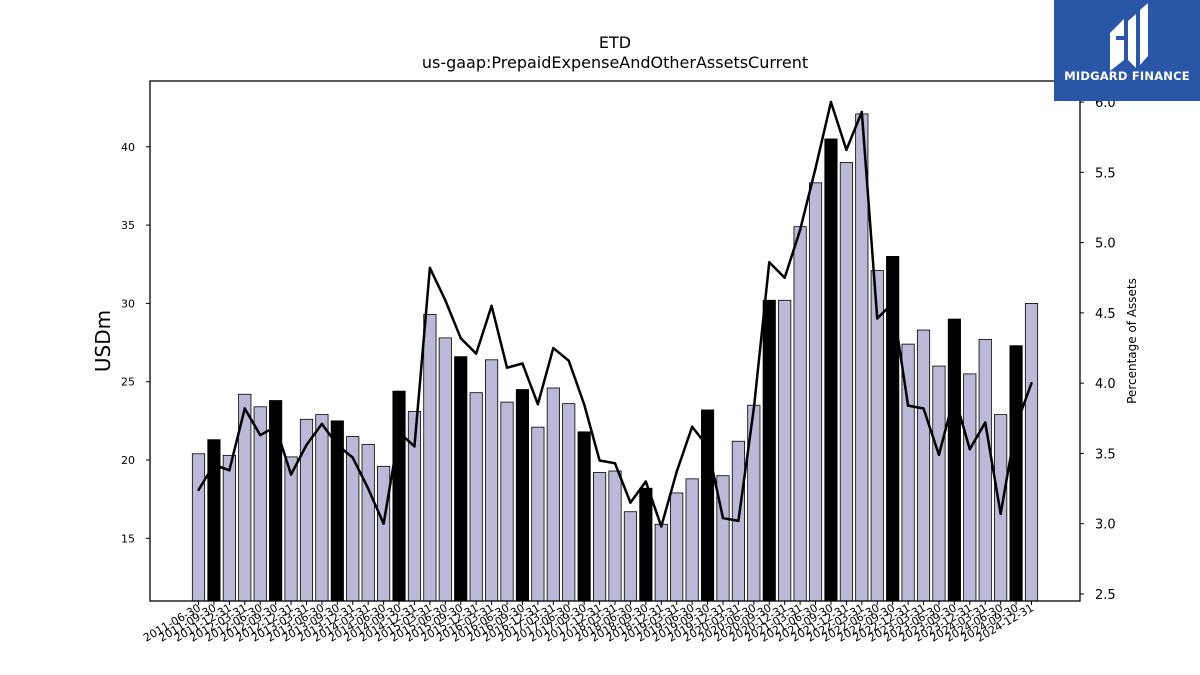 The height and width of the screenshot is (675, 1200). I want to click on midgard-finance-logo: MIDGARD FINANCE, so click(1127, 50).